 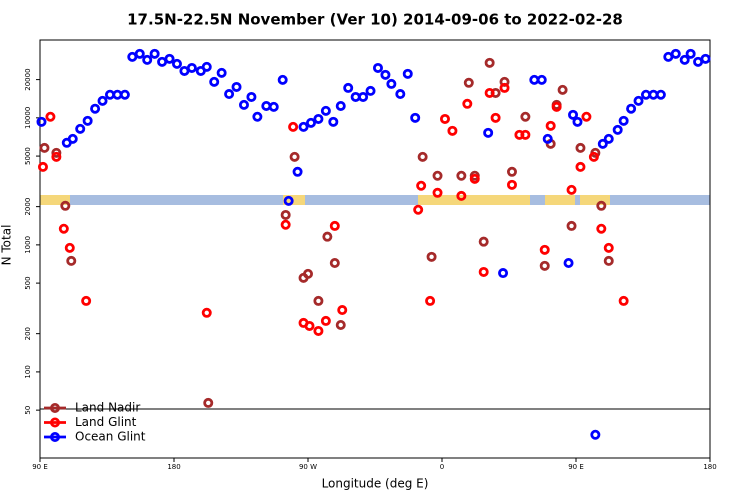 I want to click on y-tick-label: 1000, so click(x=28, y=245).